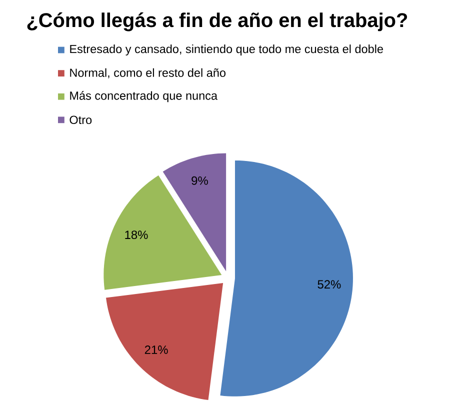 The image size is (460, 410). I want to click on data-label: 9%, so click(200, 180).